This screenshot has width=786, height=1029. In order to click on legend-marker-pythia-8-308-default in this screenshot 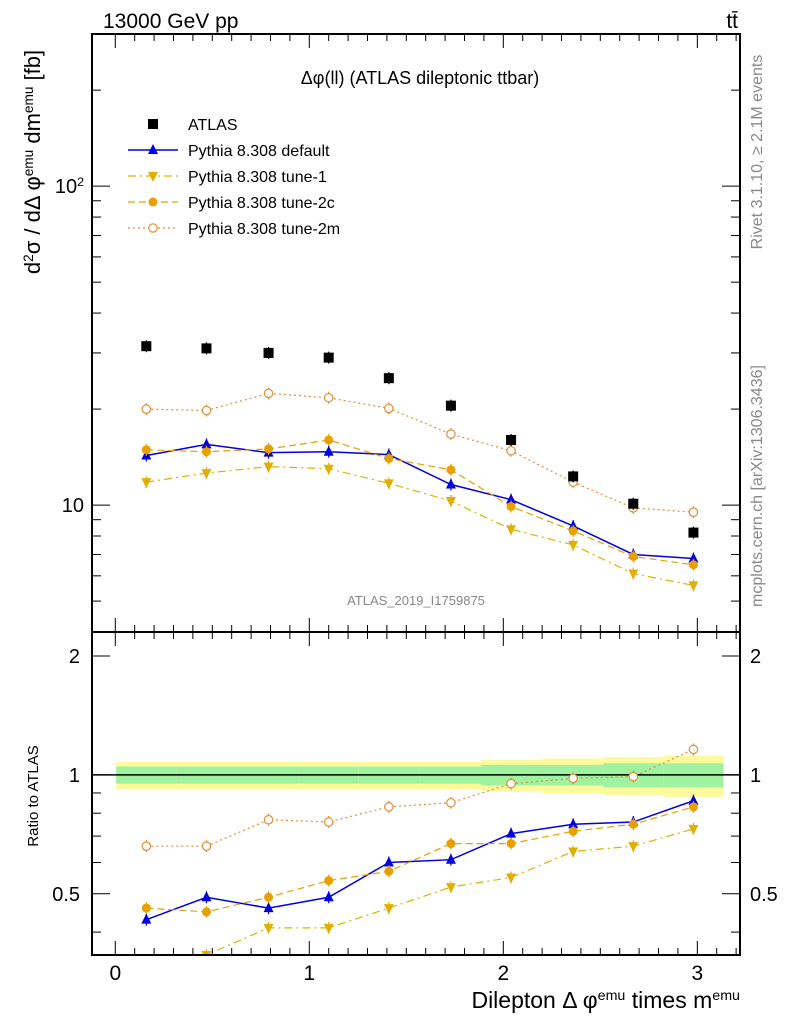, I will do `click(153, 149)`.